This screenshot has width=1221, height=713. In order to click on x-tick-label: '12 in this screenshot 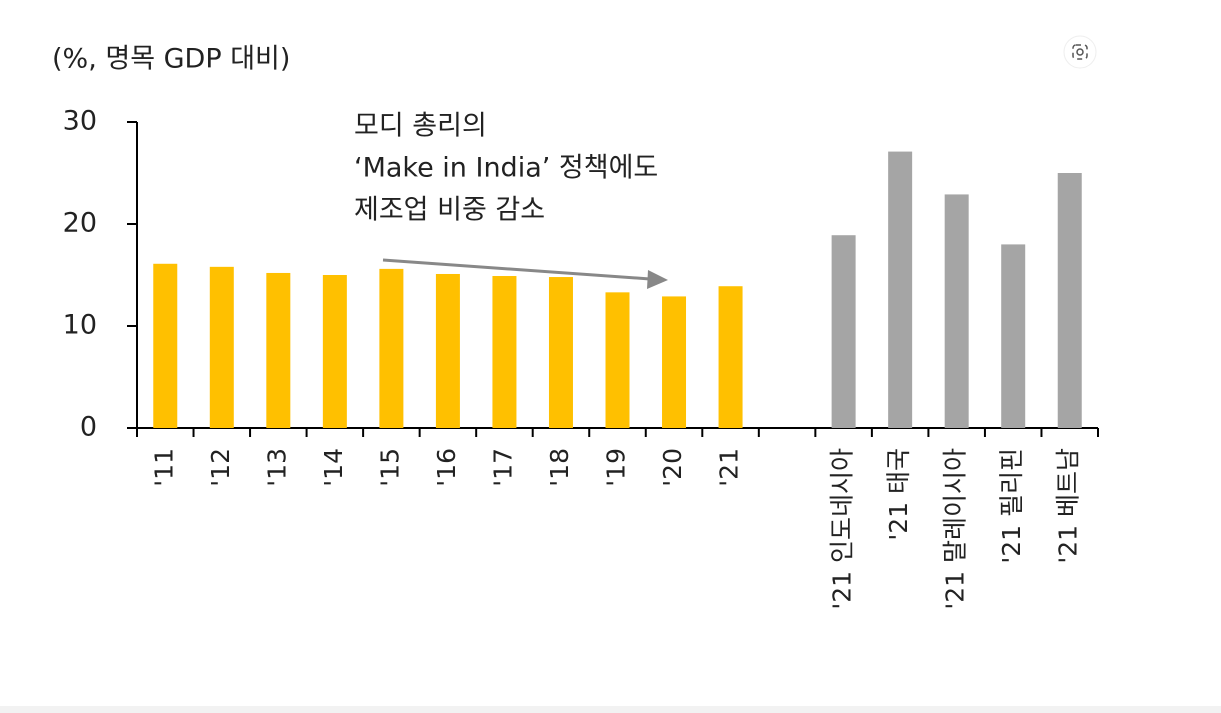, I will do `click(220, 467)`.